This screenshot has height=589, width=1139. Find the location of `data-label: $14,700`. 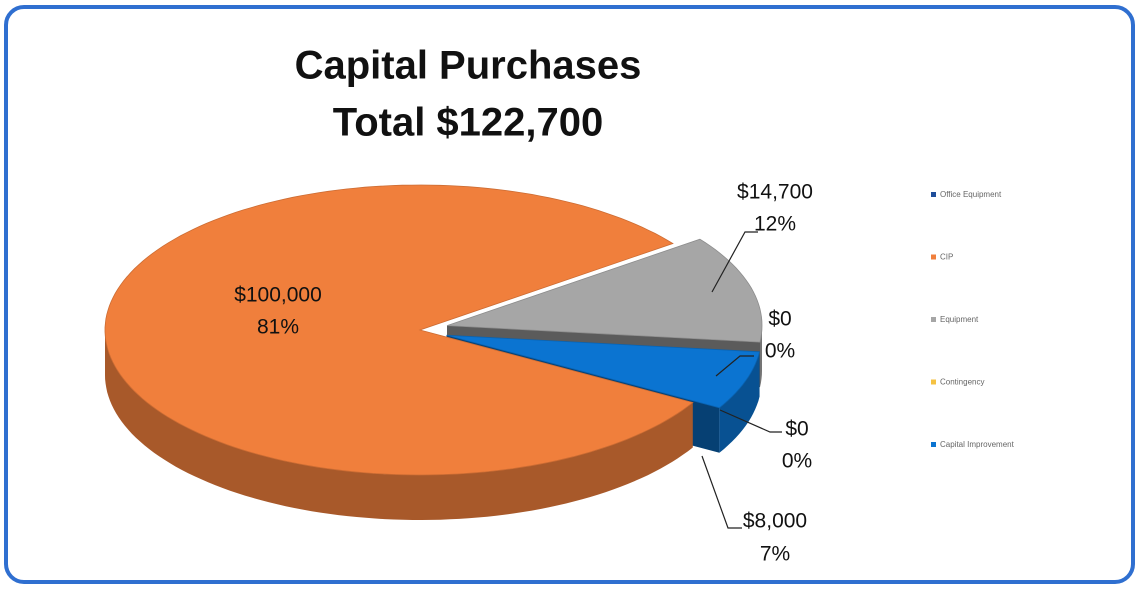

data-label: $14,700 is located at coordinates (775, 192).